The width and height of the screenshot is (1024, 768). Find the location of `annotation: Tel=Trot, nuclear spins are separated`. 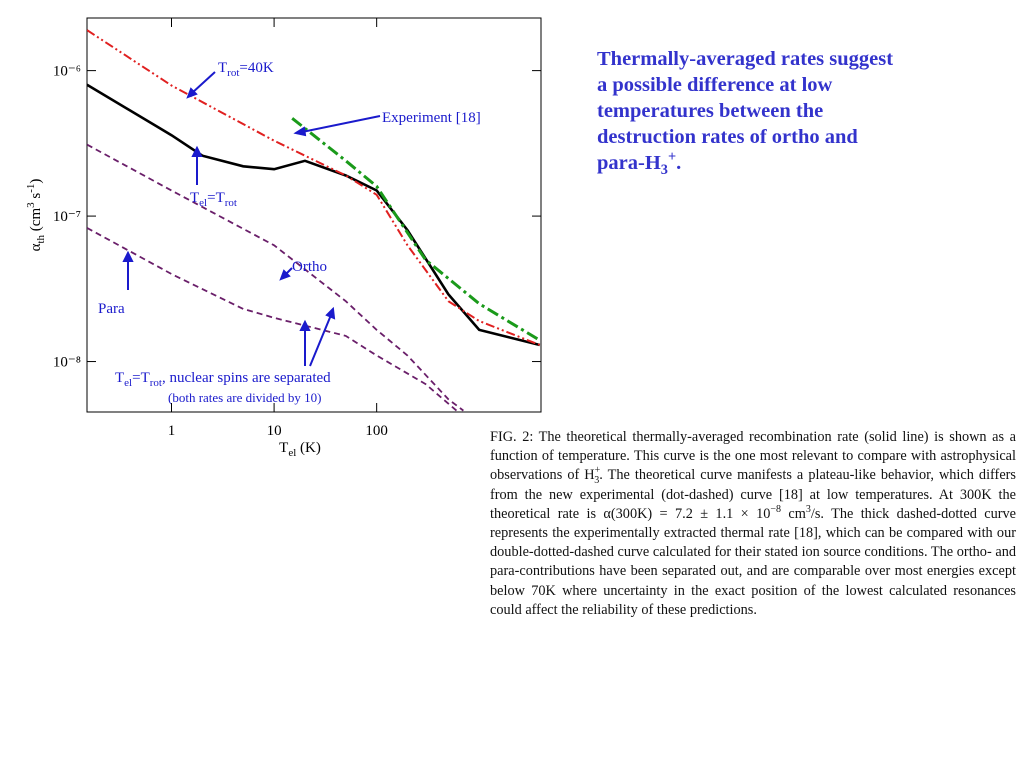

annotation: Tel=Trot, nuclear spins are separated is located at coordinates (223, 379).